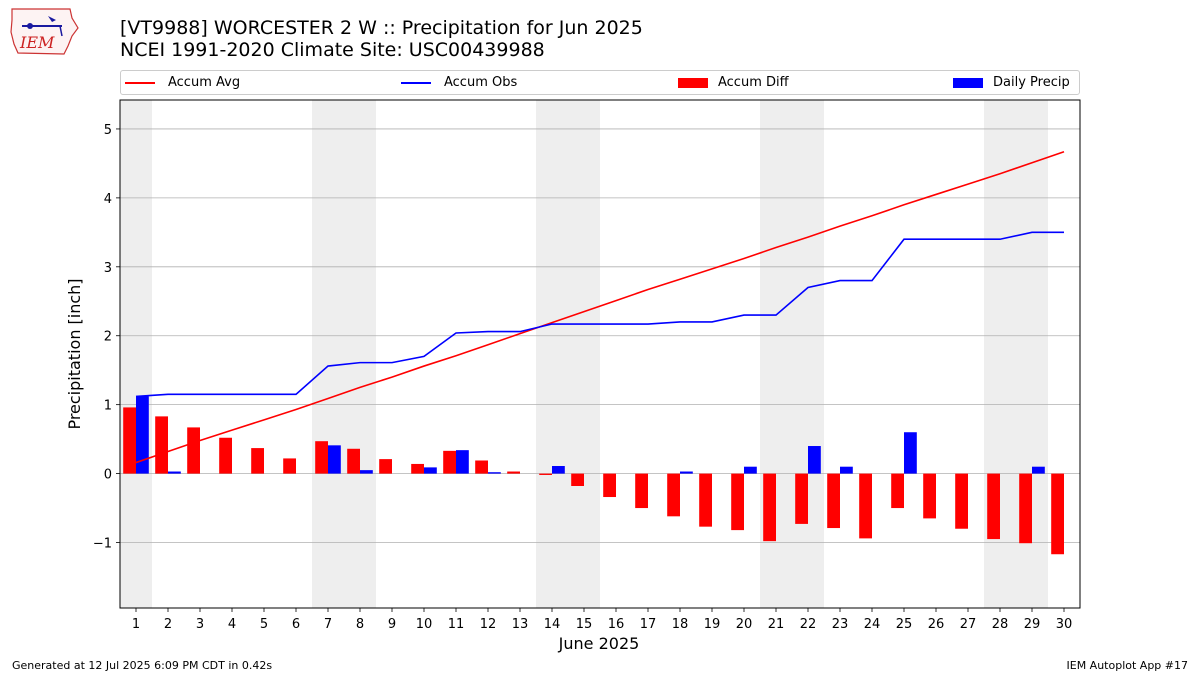  Describe the element at coordinates (968, 82) in the screenshot. I see `legend-swatch-daily-precip` at that location.